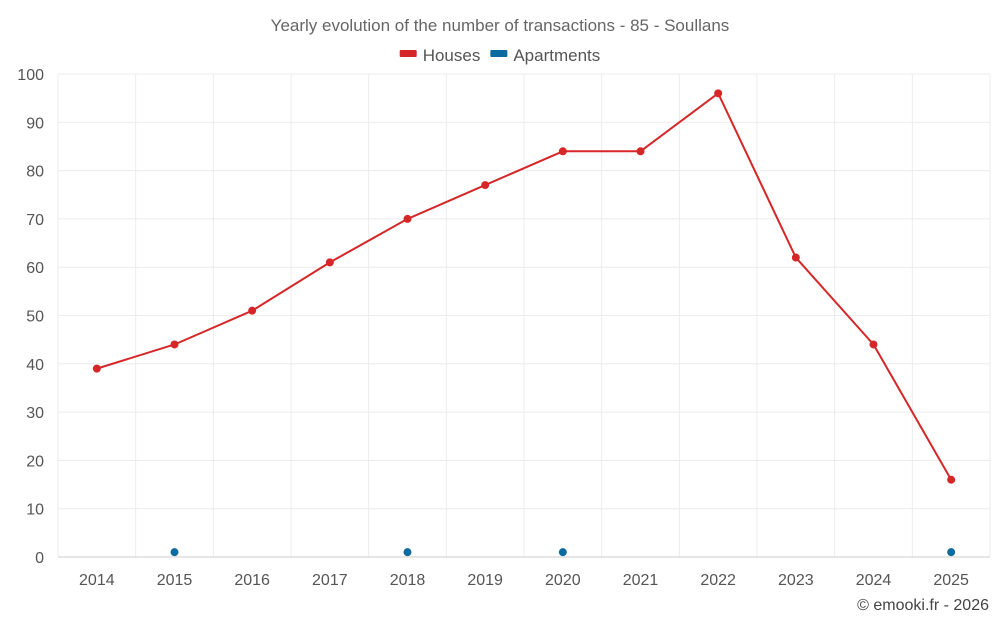 This screenshot has height=625, width=1000. I want to click on y-axis: 0 10 20 30 40 50 60 70 80 90 100, so click(30, 317).